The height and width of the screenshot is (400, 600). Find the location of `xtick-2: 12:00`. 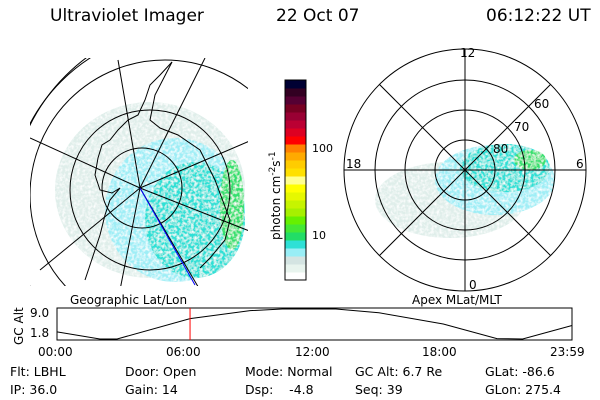

xtick-2: 12:00 is located at coordinates (312, 352).